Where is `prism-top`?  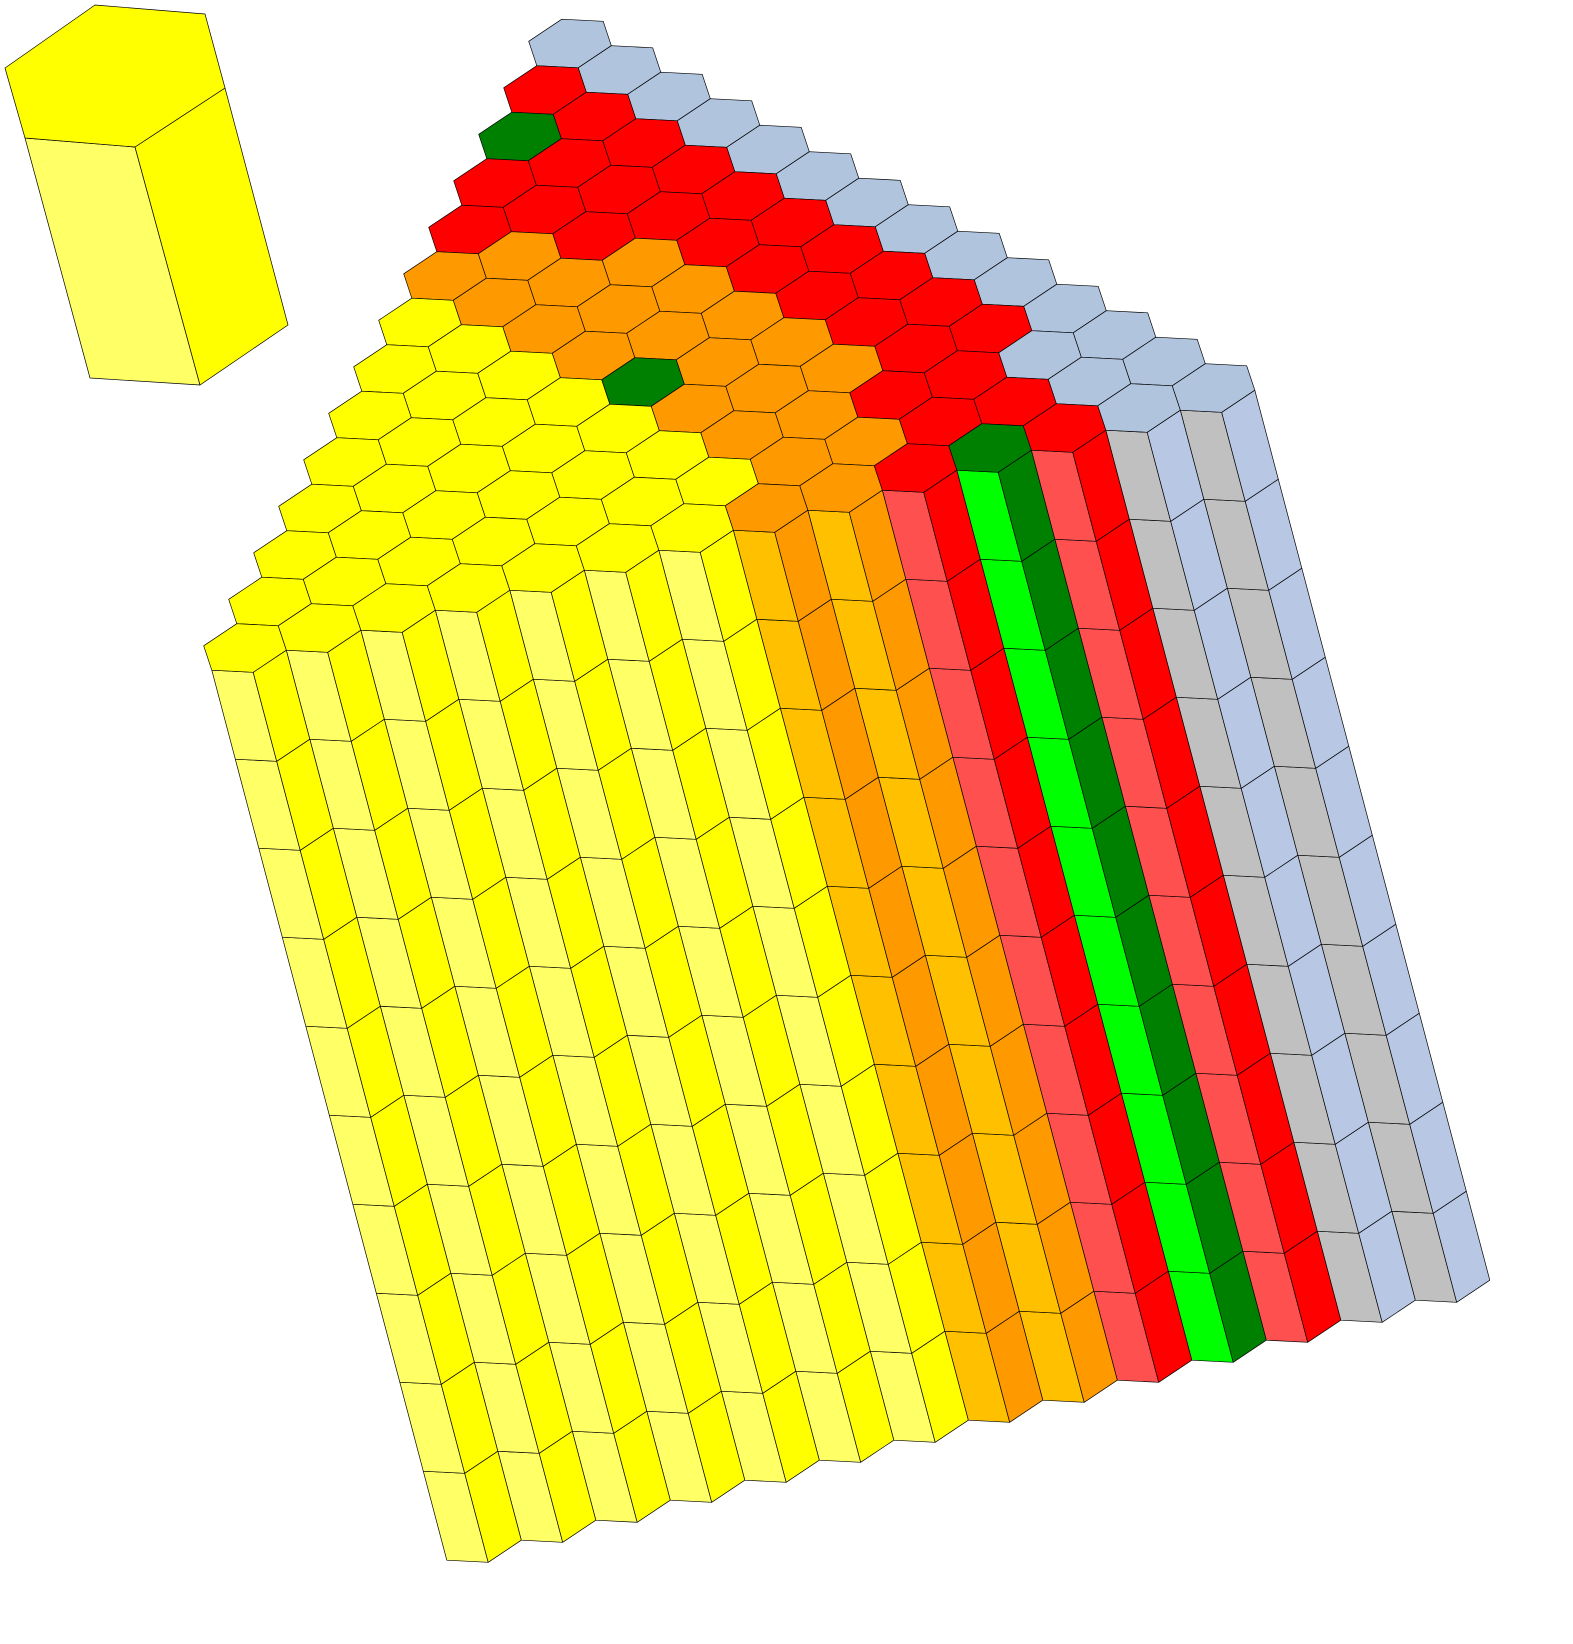
prism-top is located at coordinates (115, 76).